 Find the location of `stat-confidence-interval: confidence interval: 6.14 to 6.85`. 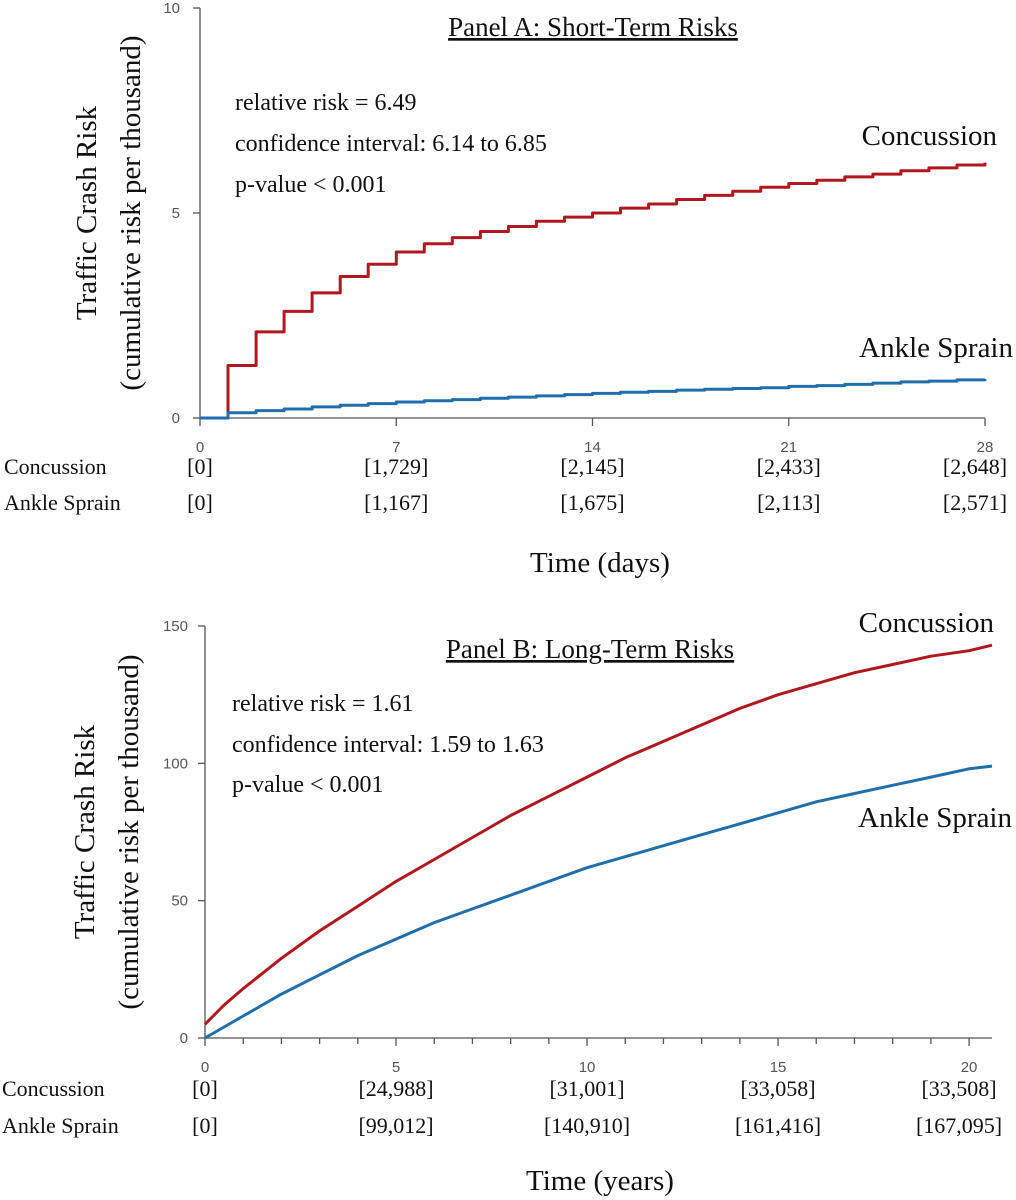

stat-confidence-interval: confidence interval: 6.14 to 6.85 is located at coordinates (391, 144).